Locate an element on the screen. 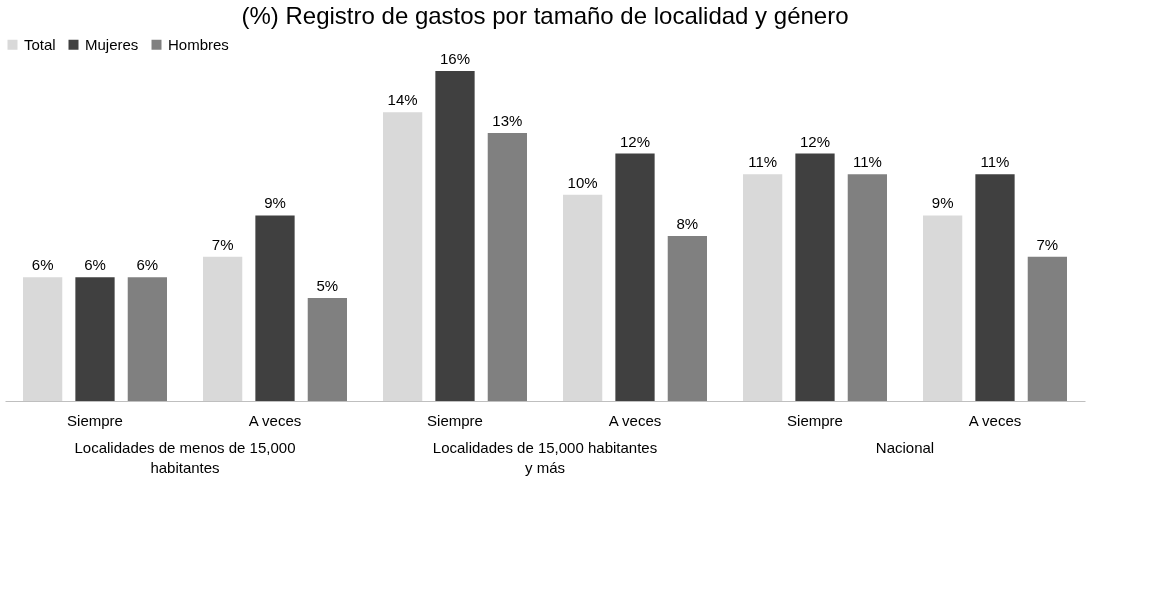  legend-label: Mujeres is located at coordinates (112, 44).